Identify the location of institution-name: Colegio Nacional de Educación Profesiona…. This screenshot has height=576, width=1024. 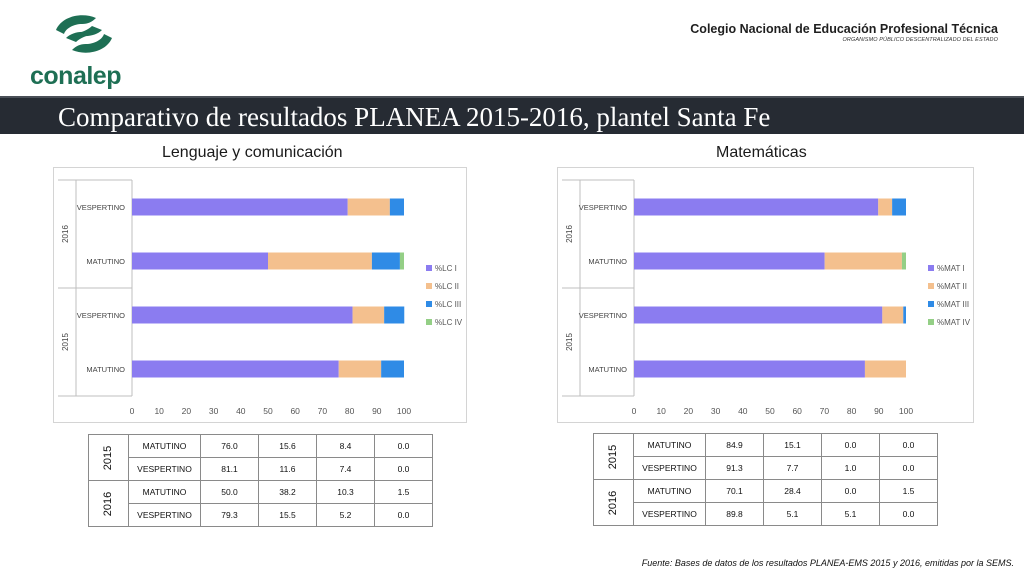
(844, 29).